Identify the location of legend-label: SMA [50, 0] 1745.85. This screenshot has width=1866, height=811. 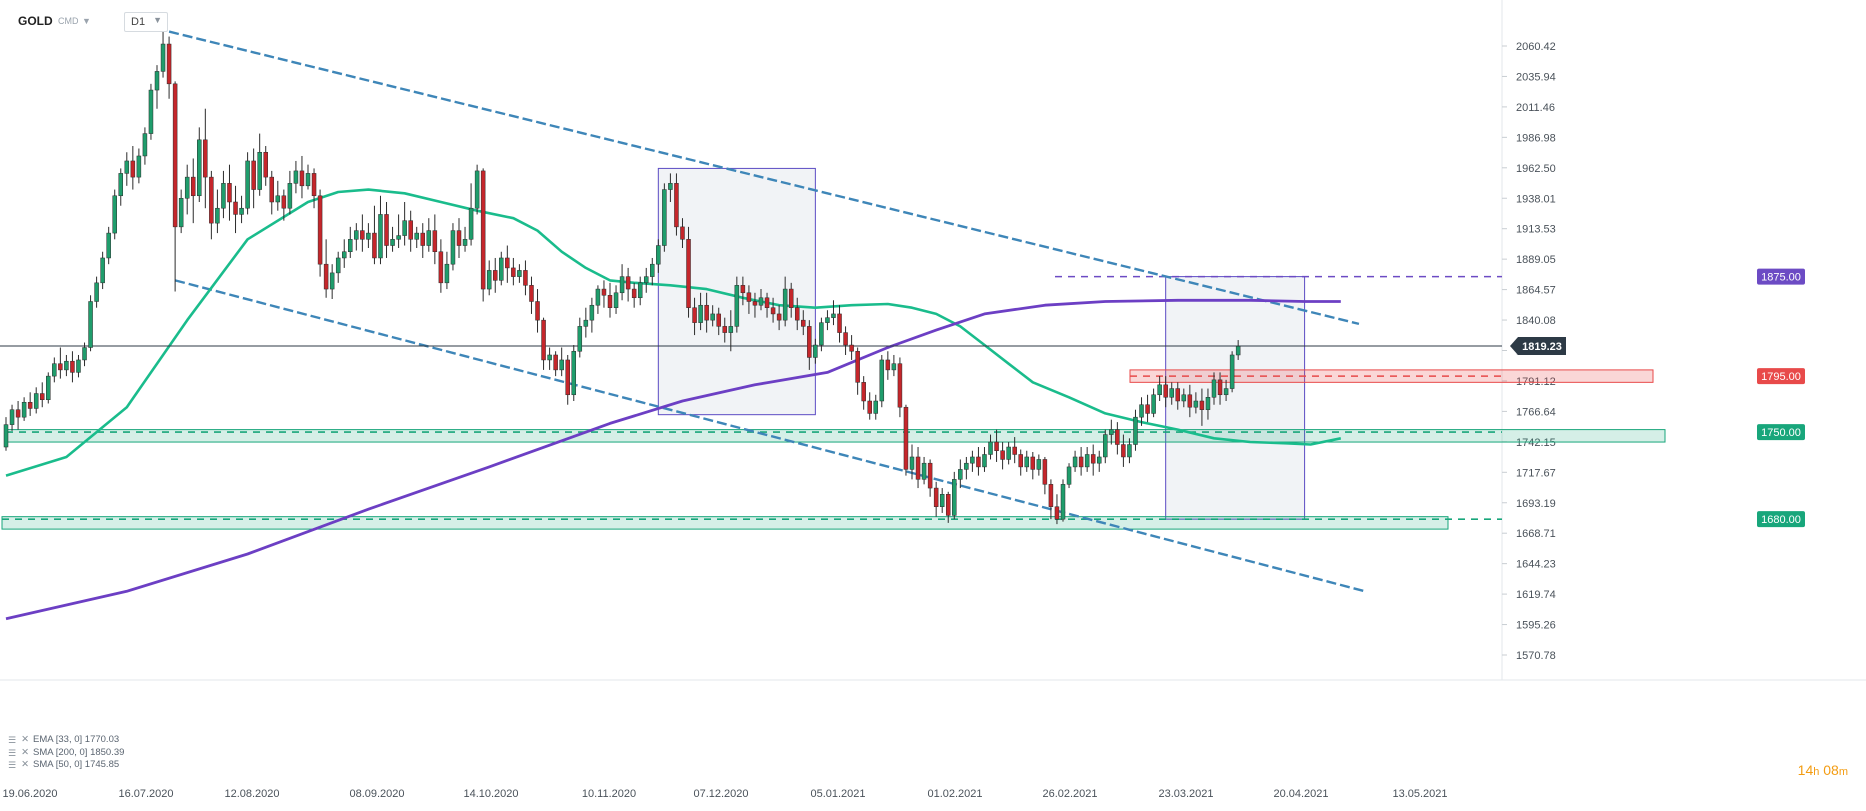
(76, 764).